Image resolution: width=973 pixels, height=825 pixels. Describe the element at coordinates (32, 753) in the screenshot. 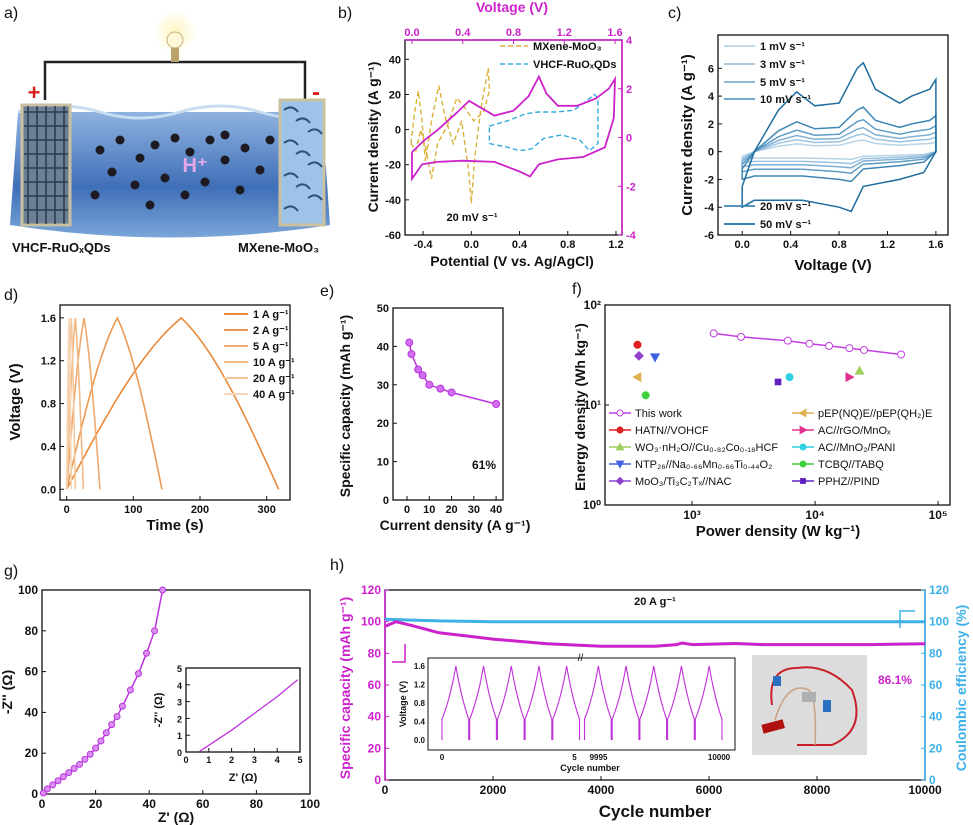

I see `y-tick-label: 20` at that location.